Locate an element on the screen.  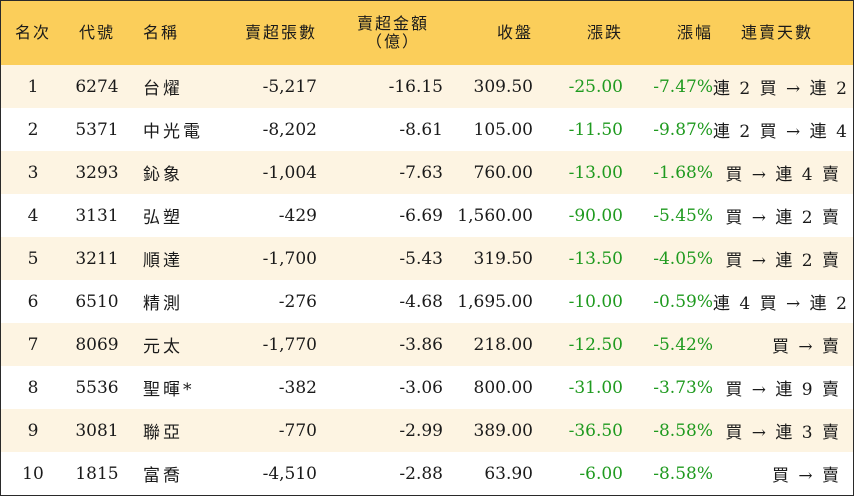
cell-stock-name: 弘塑 is located at coordinates (163, 218).